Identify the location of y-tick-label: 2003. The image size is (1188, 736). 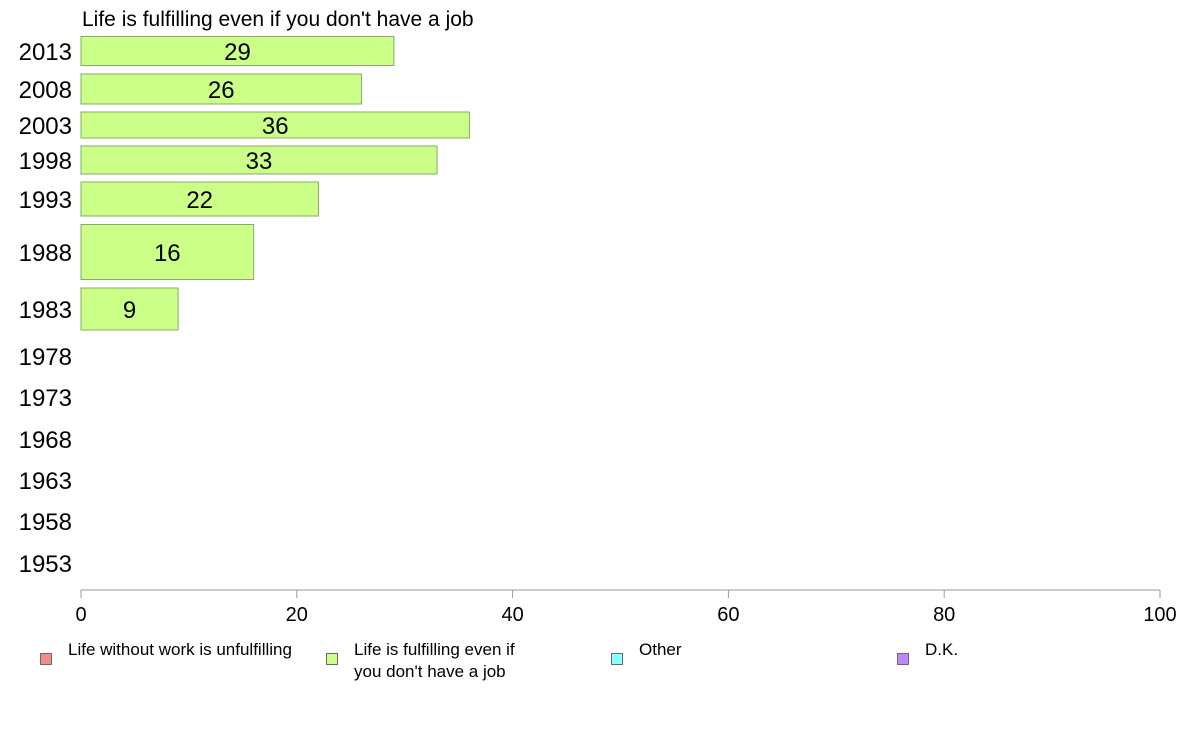
(45, 126).